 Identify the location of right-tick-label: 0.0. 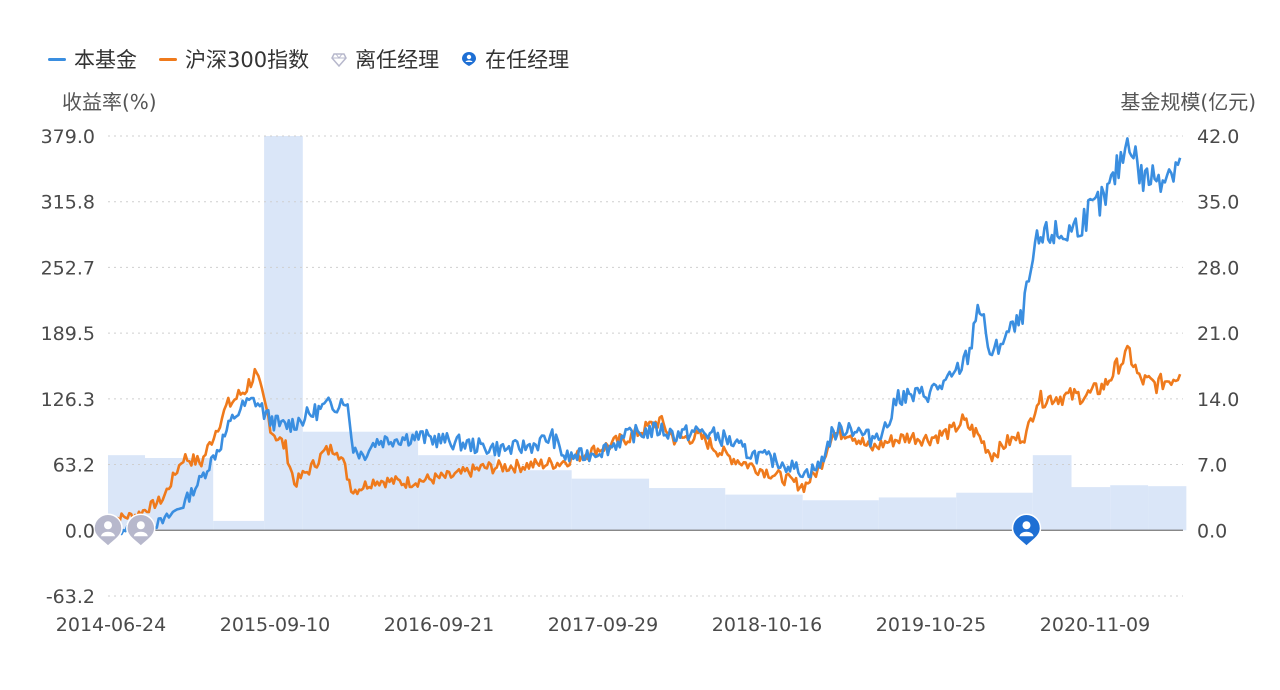
(1212, 531).